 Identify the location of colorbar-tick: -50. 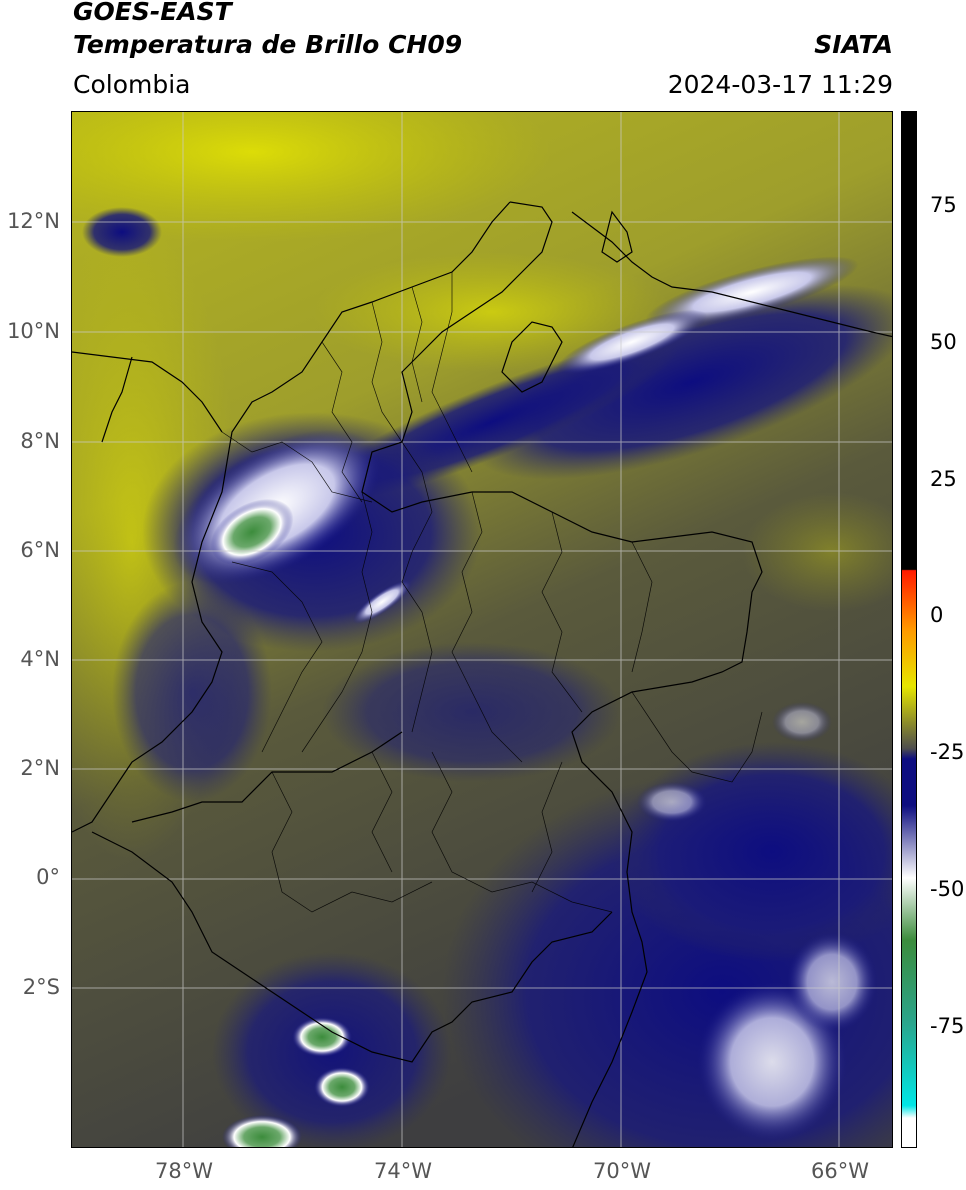
(947, 889).